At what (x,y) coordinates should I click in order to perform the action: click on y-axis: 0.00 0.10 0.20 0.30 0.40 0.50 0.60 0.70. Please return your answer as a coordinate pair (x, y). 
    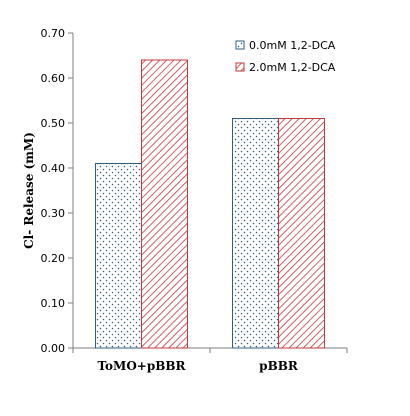
    Looking at the image, I should click on (57, 191).